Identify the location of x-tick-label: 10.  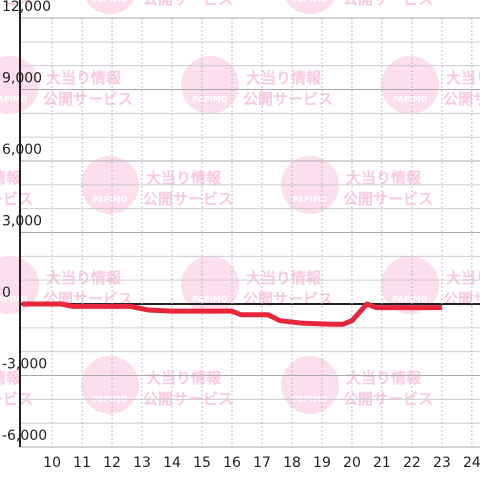
(52, 463).